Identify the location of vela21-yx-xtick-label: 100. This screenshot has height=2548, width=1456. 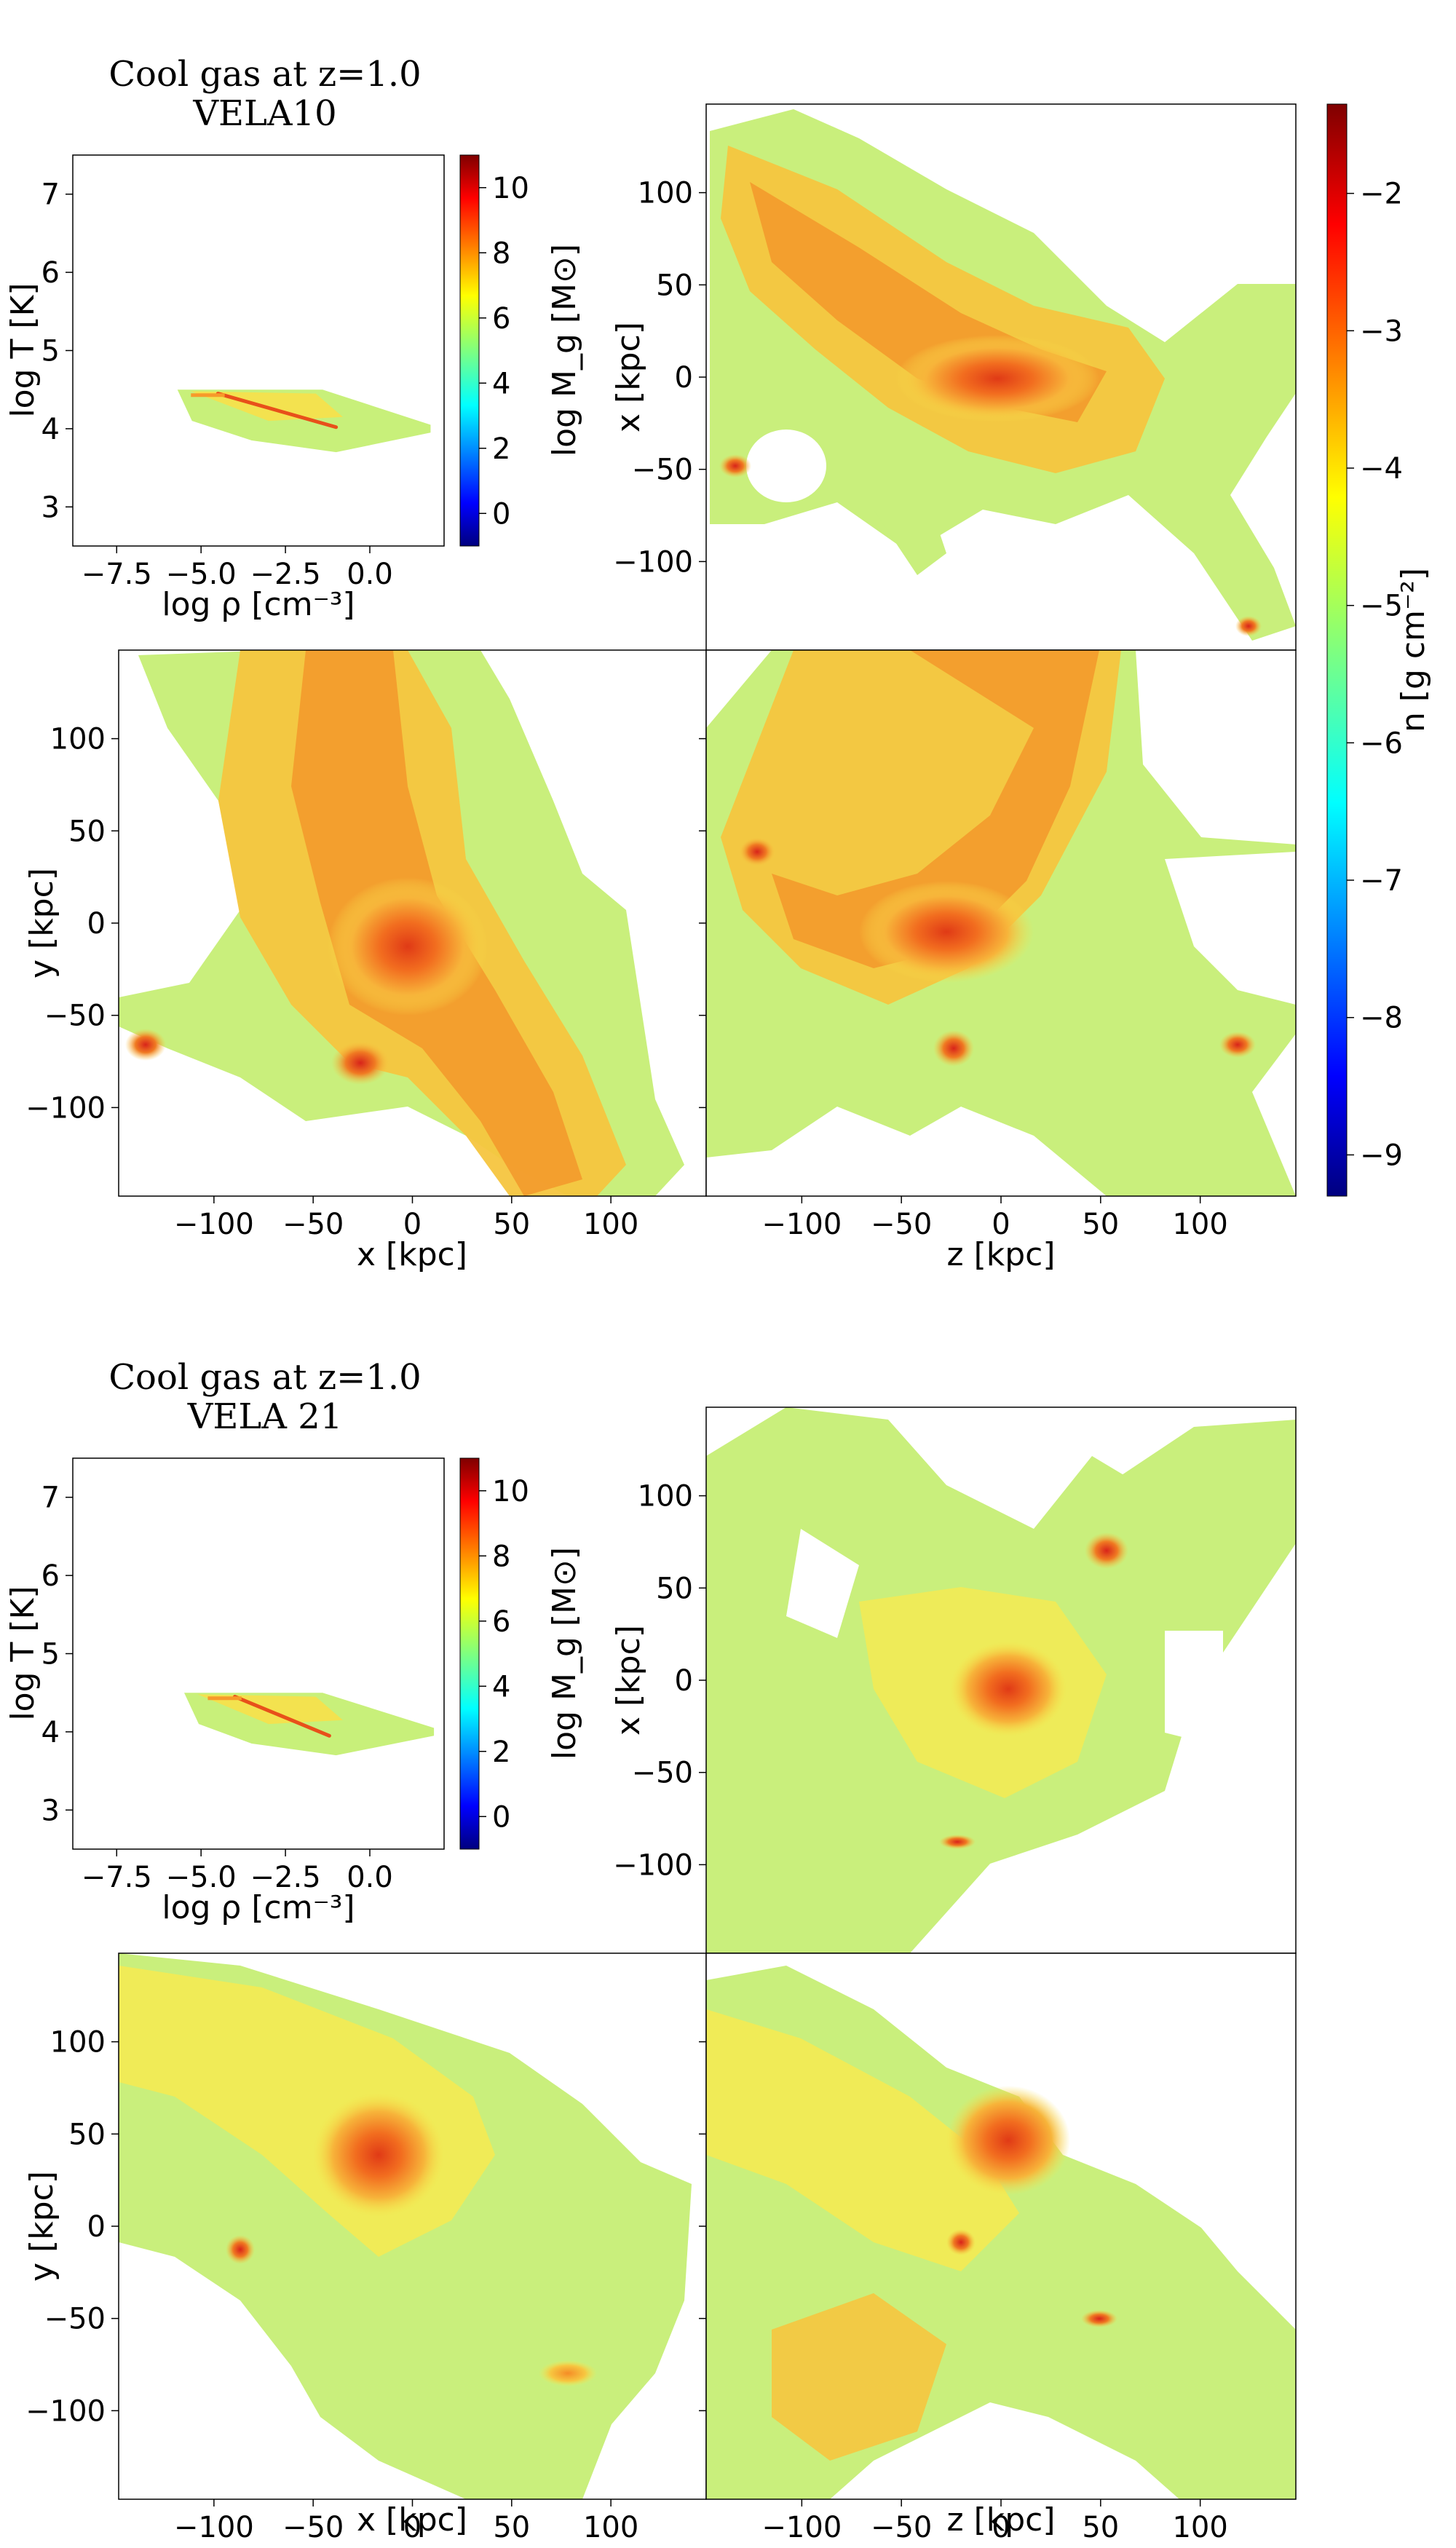
(610, 2527).